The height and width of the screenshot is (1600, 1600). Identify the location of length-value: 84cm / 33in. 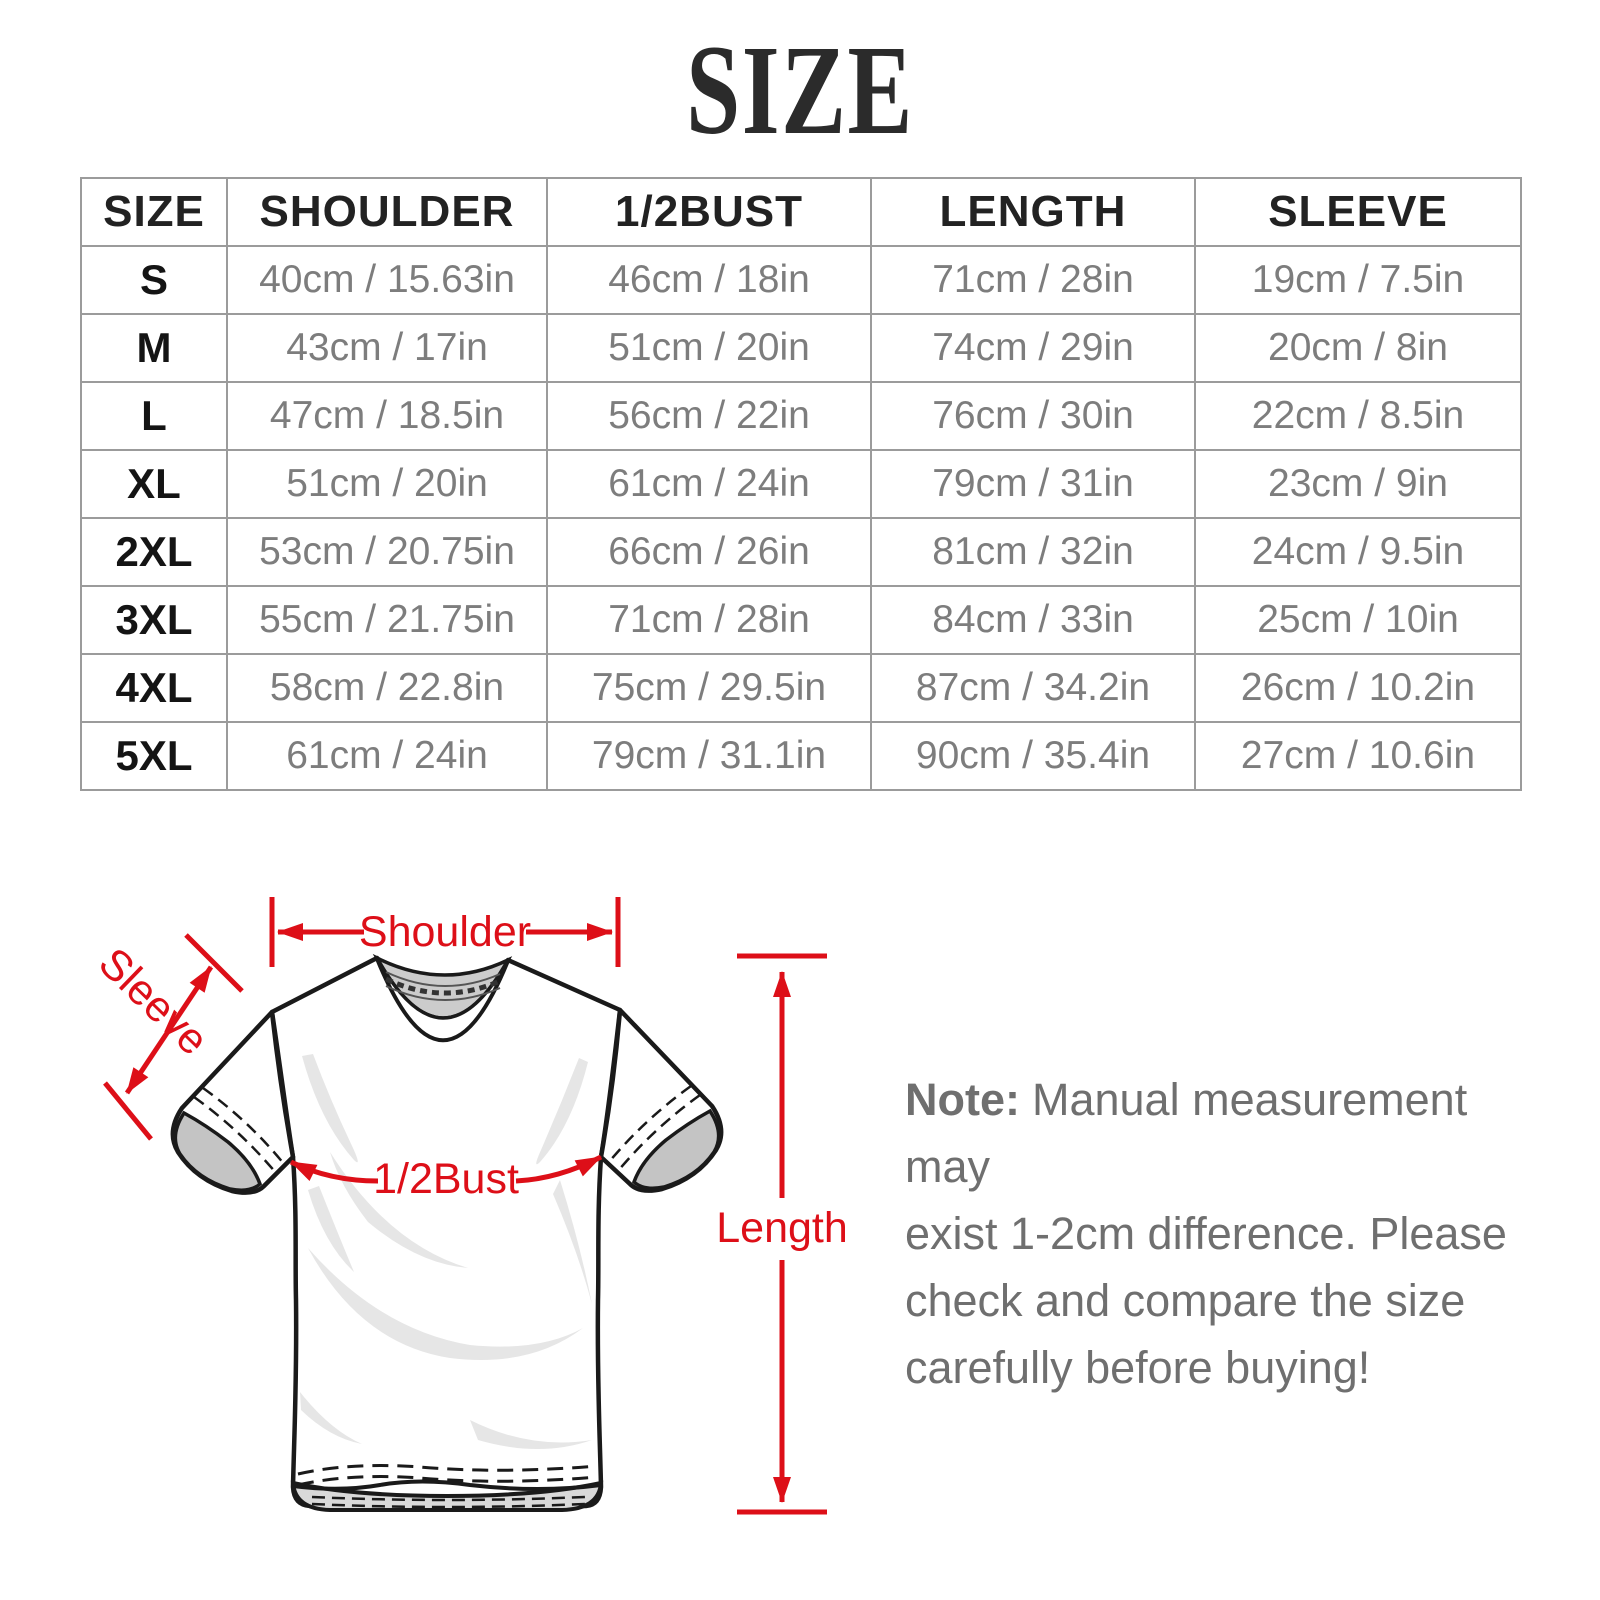
(1033, 620).